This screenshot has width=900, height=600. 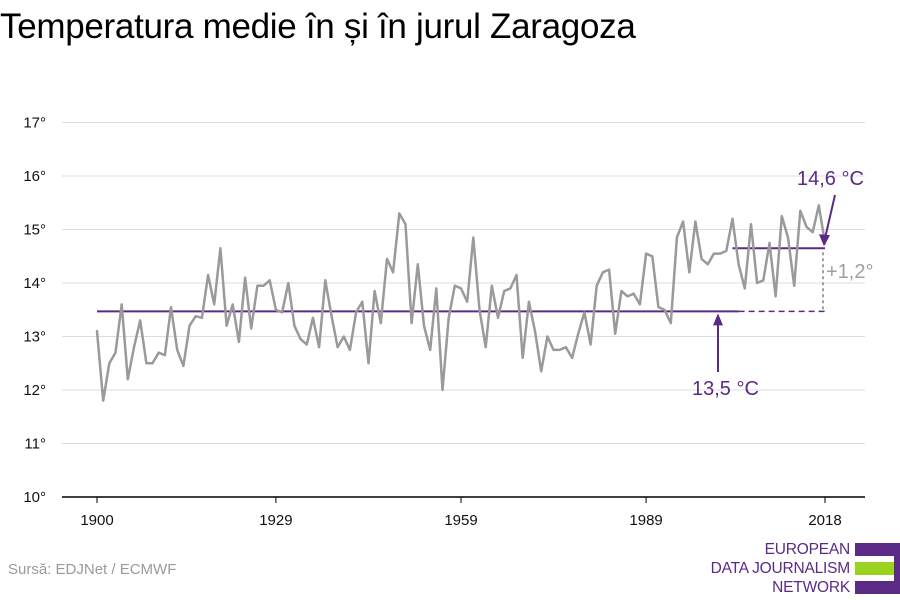 What do you see at coordinates (782, 284) in the screenshot?
I see `annotations: 13,5 °C 14,6 °C +1,2°` at bounding box center [782, 284].